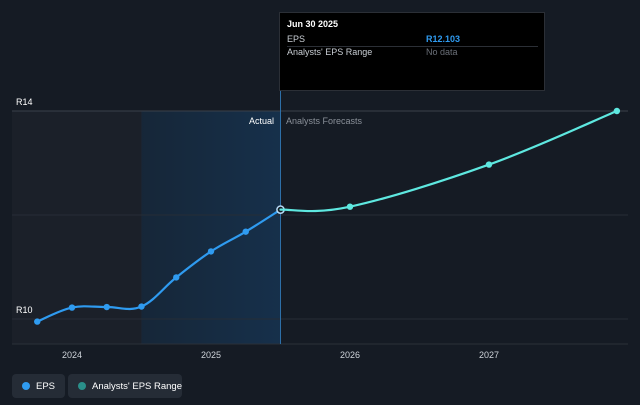  Describe the element at coordinates (350, 355) in the screenshot. I see `x-tick-label: 2026` at that location.